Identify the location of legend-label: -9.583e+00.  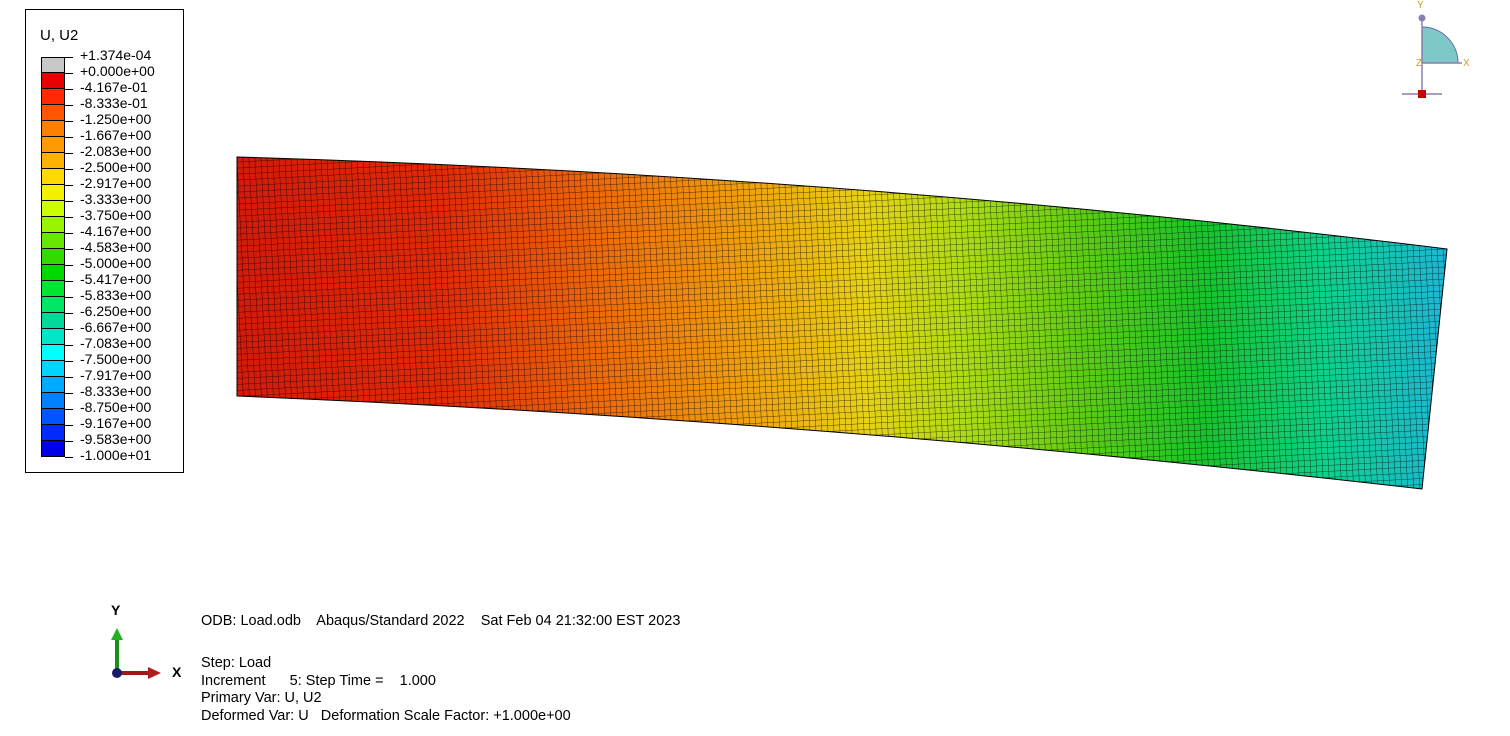
(116, 439).